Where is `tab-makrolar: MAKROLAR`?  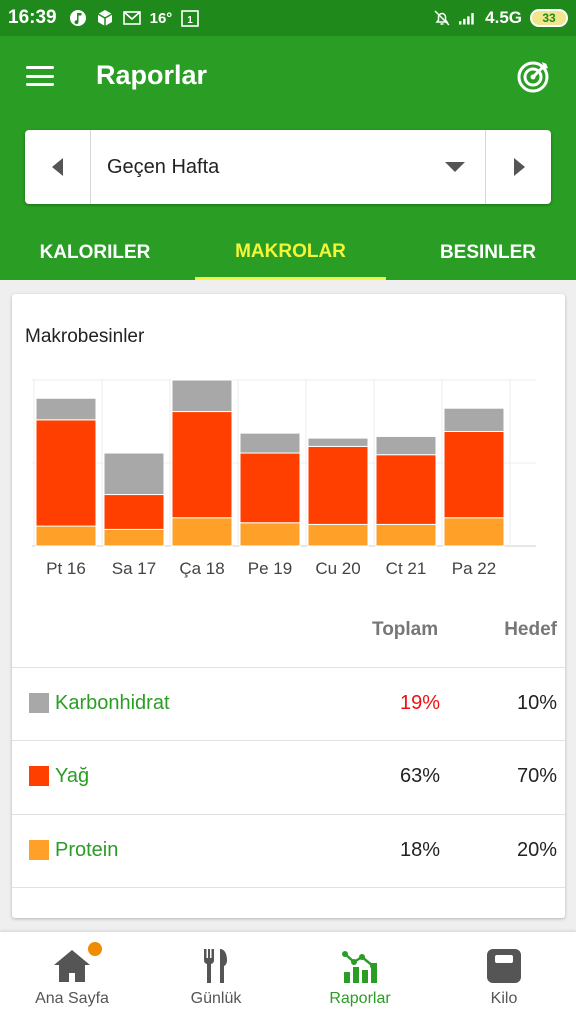 tab-makrolar: MAKROLAR is located at coordinates (290, 253).